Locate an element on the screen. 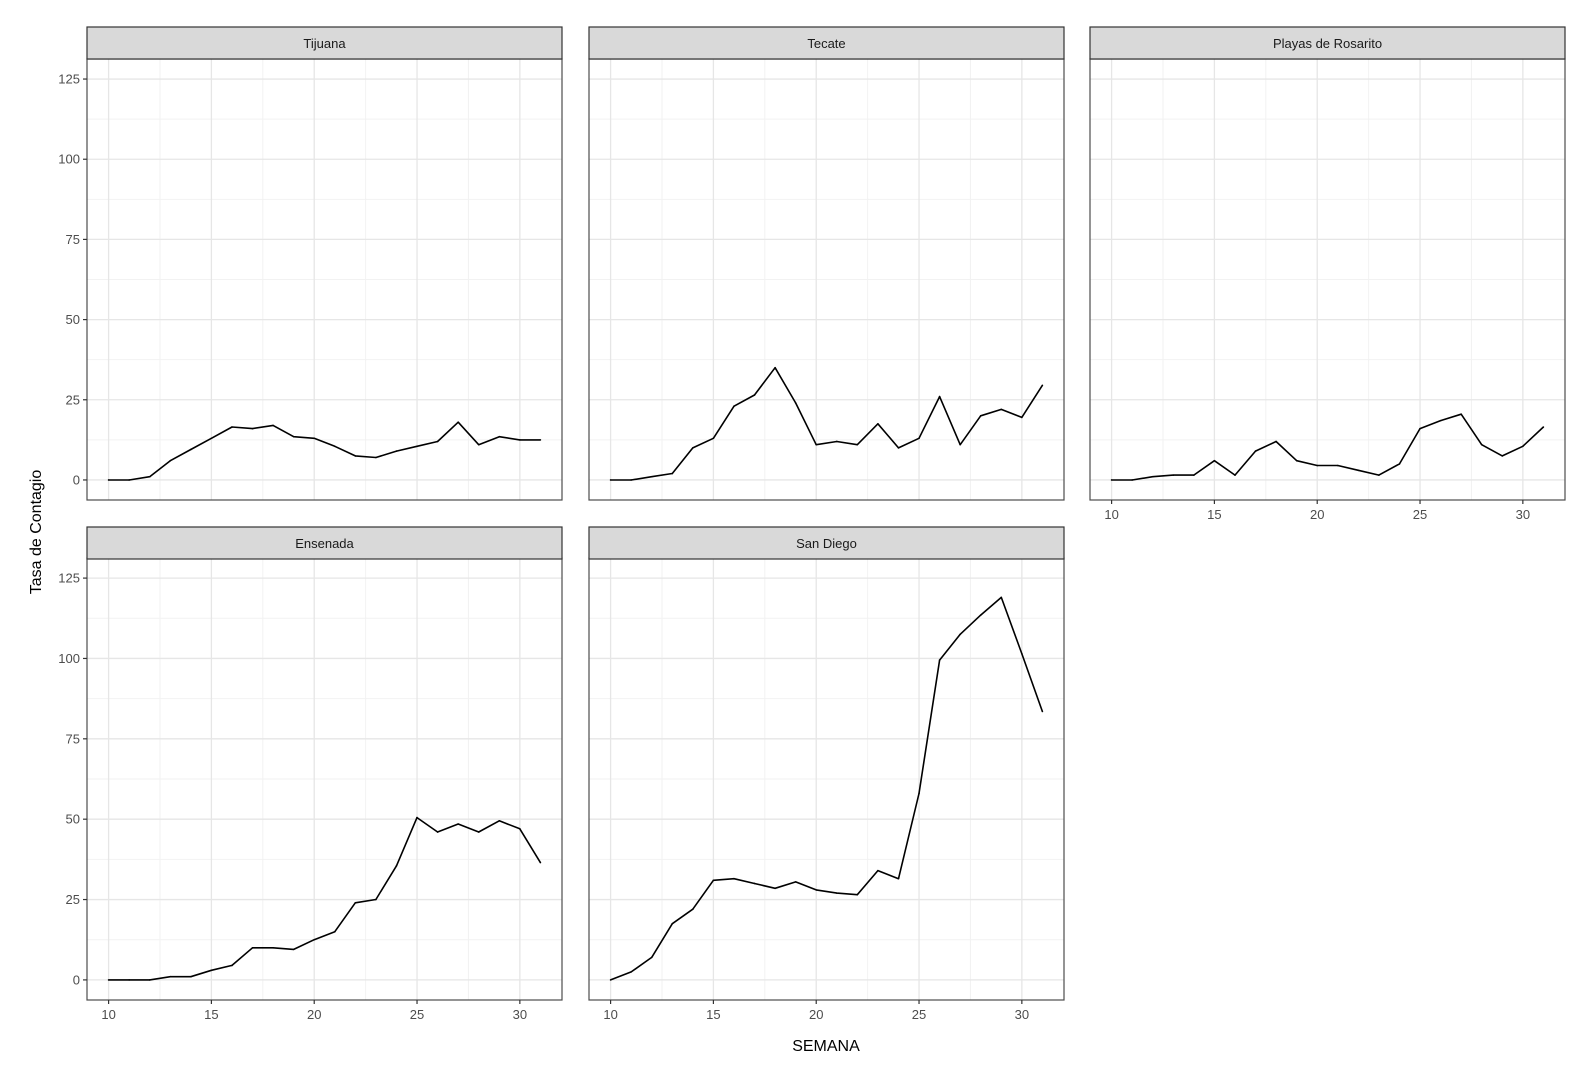  y-tick-label: 50 is located at coordinates (73, 819).